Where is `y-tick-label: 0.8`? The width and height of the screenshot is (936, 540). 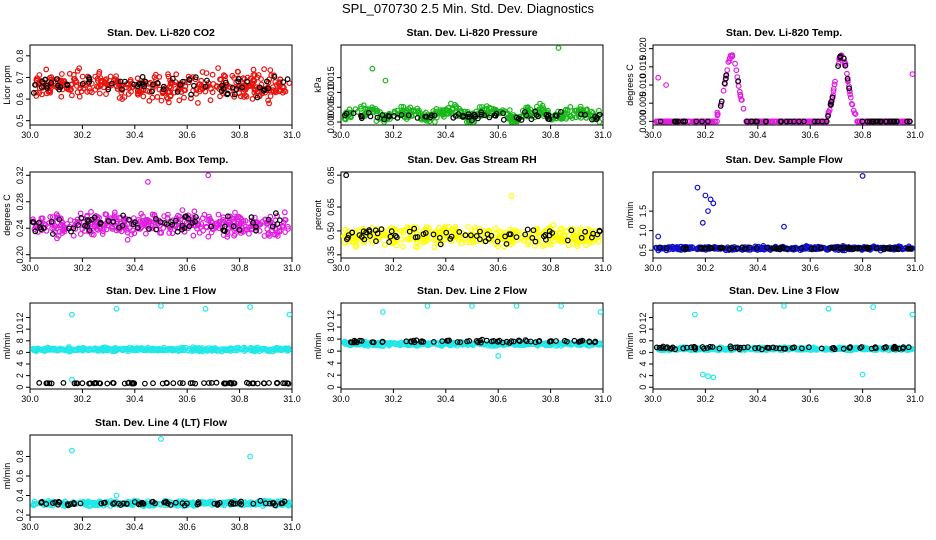 y-tick-label: 0.8 is located at coordinates (20, 456).